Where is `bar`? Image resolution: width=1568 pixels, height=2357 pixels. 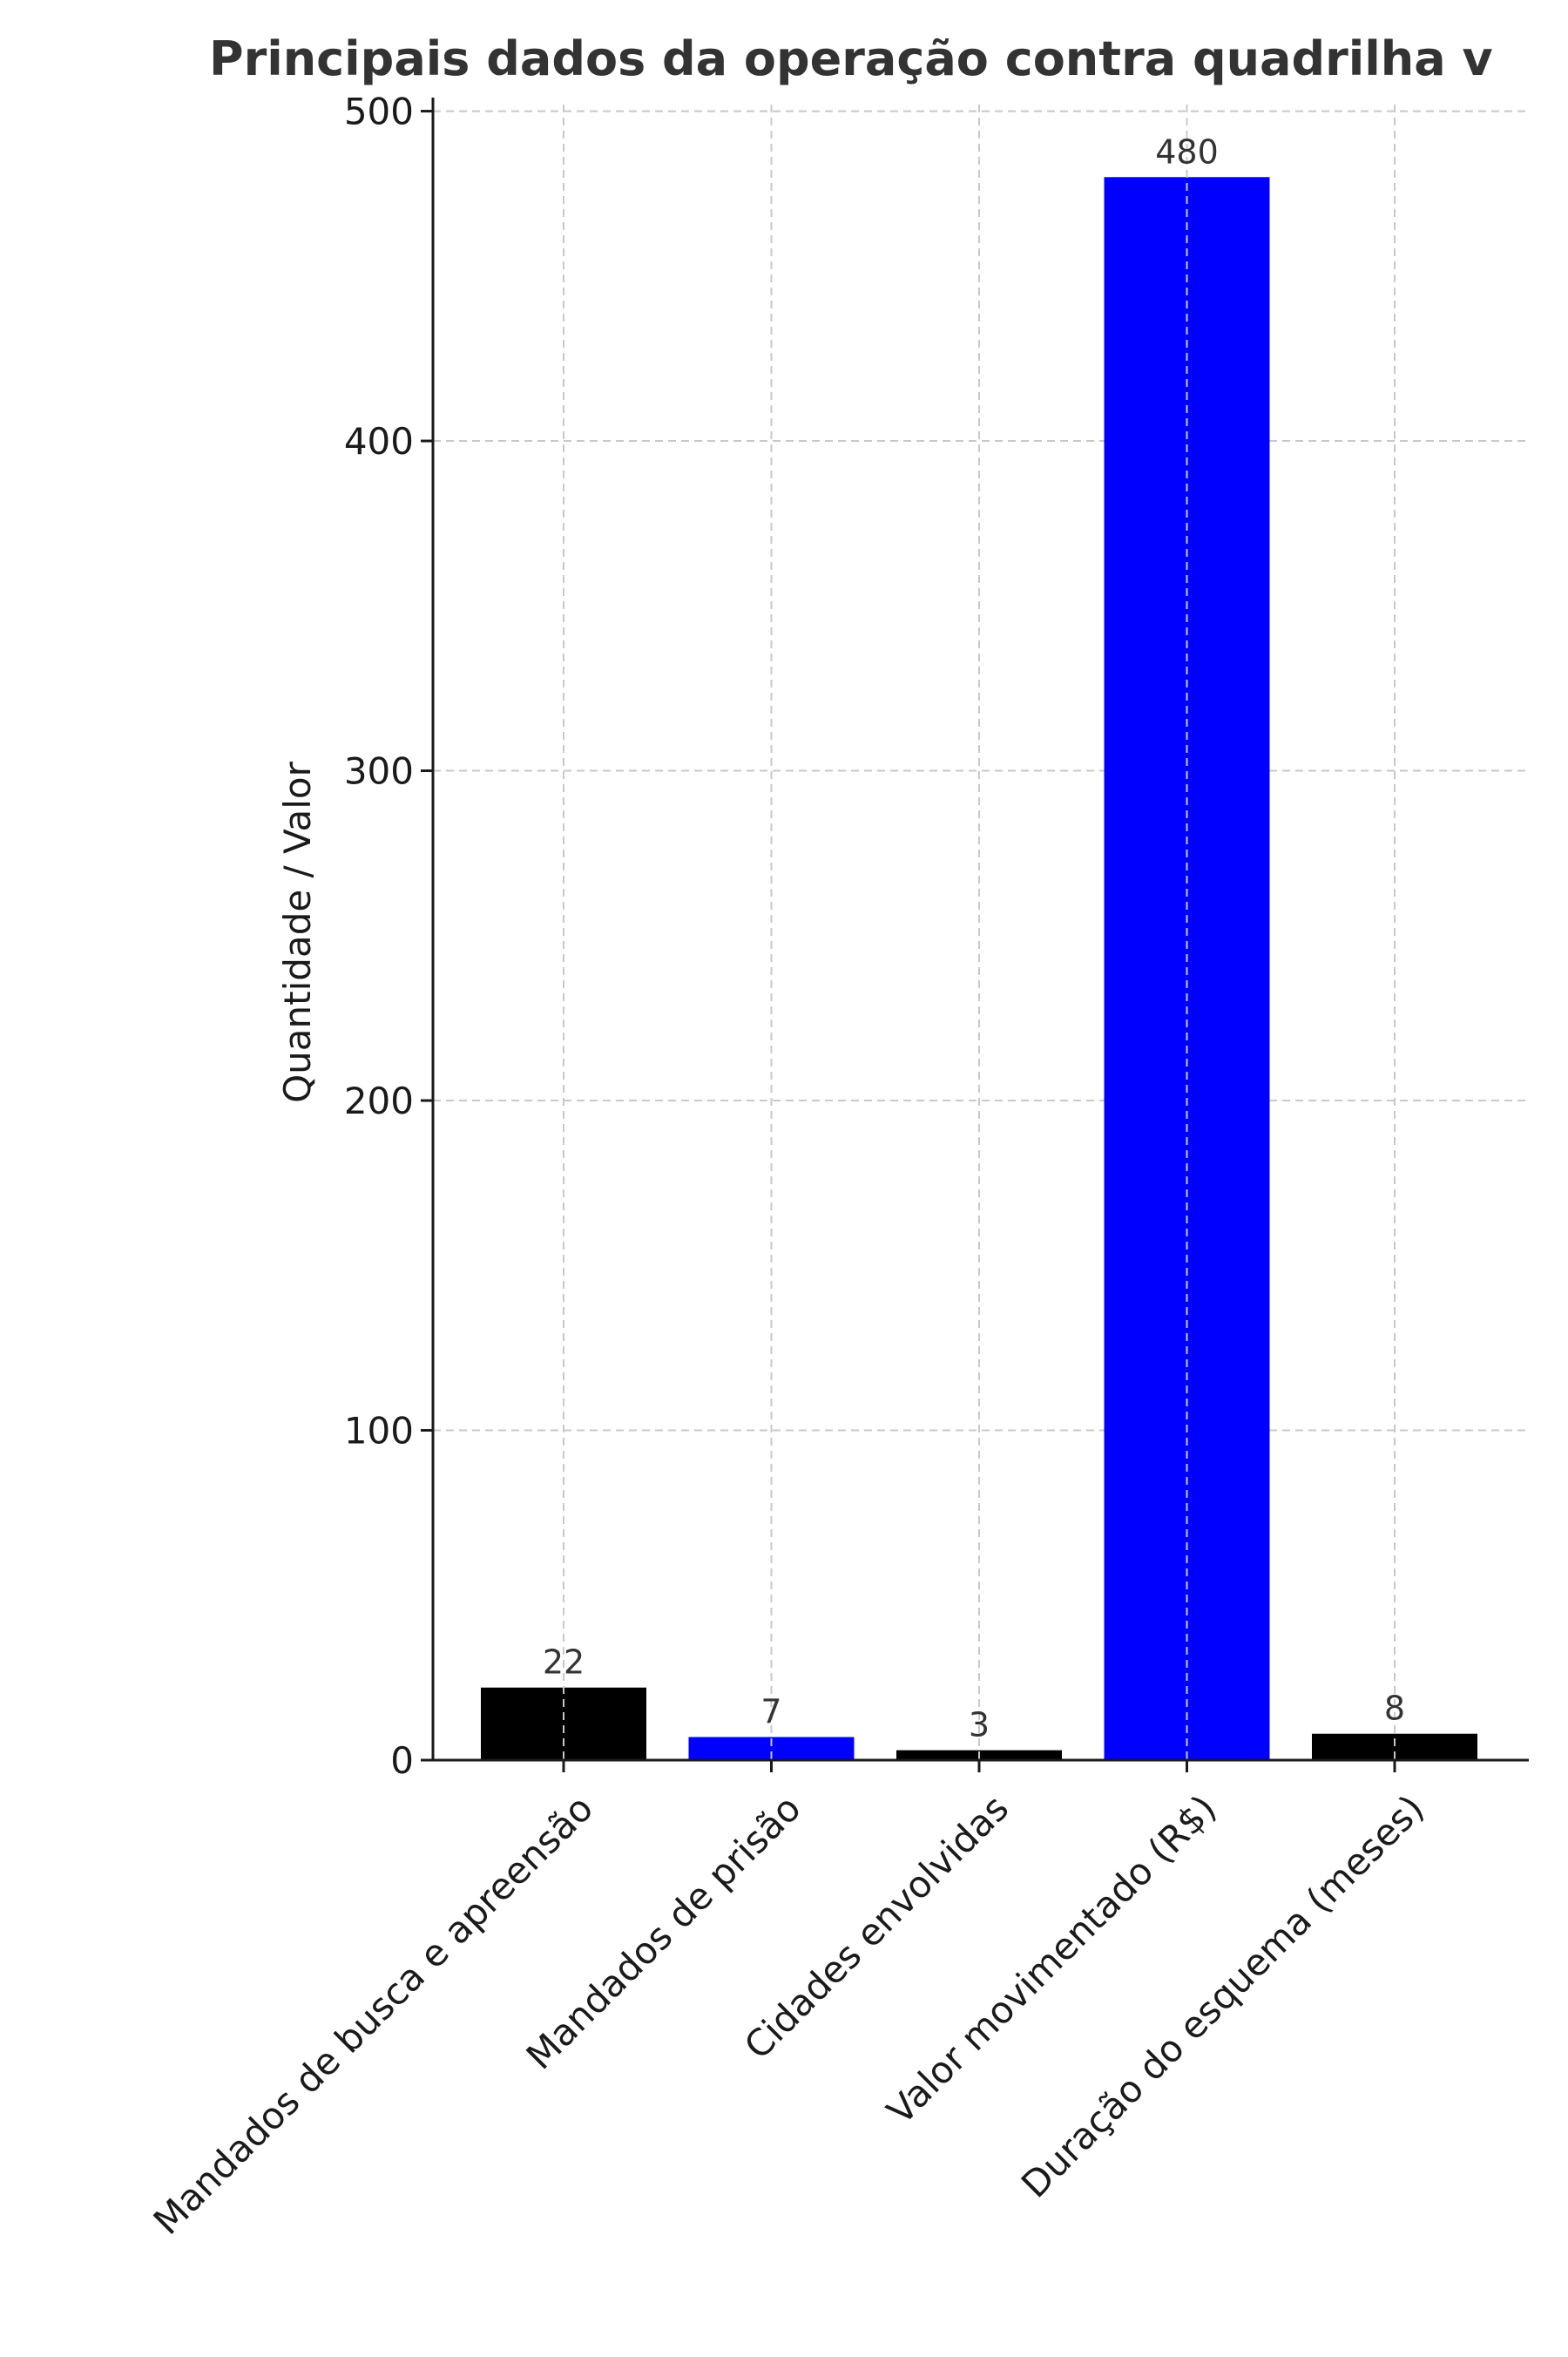 bar is located at coordinates (564, 1724).